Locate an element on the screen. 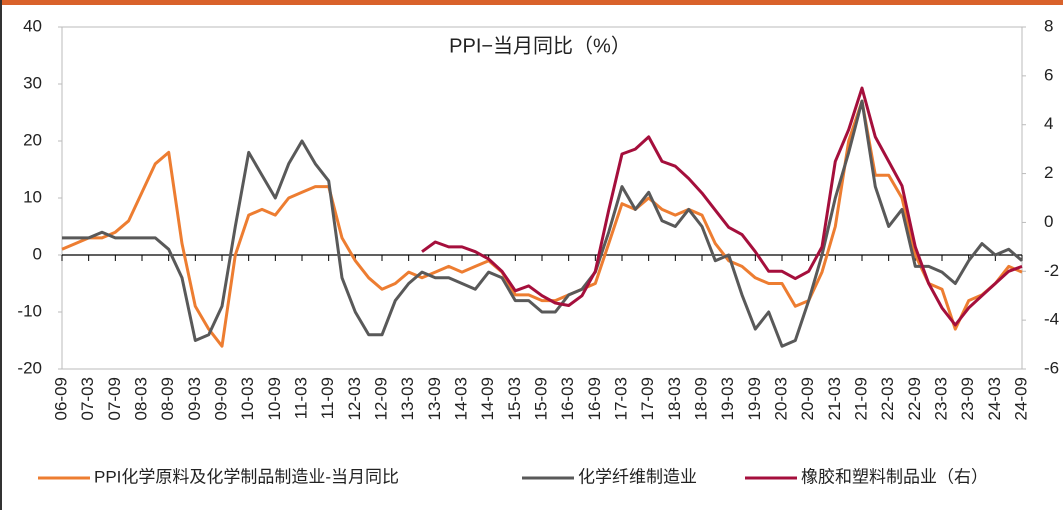 Image resolution: width=1063 pixels, height=510 pixels. x-tick-label: 14-03 is located at coordinates (460, 398).